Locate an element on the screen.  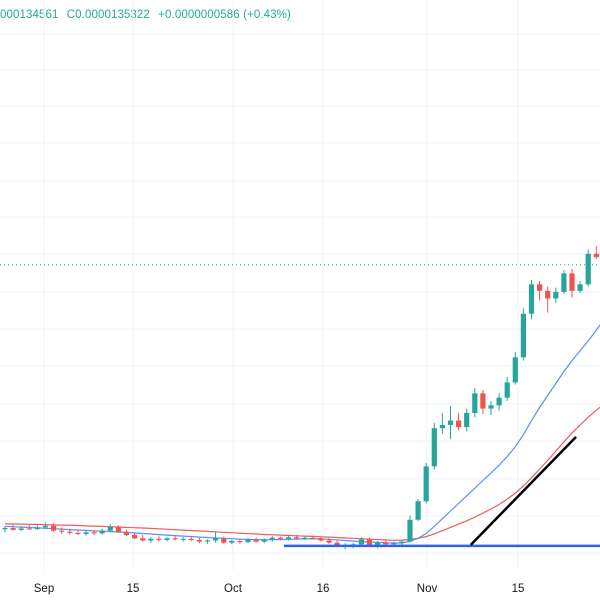
legend-change: +0.0000000586 (+0.43%) is located at coordinates (224, 15).